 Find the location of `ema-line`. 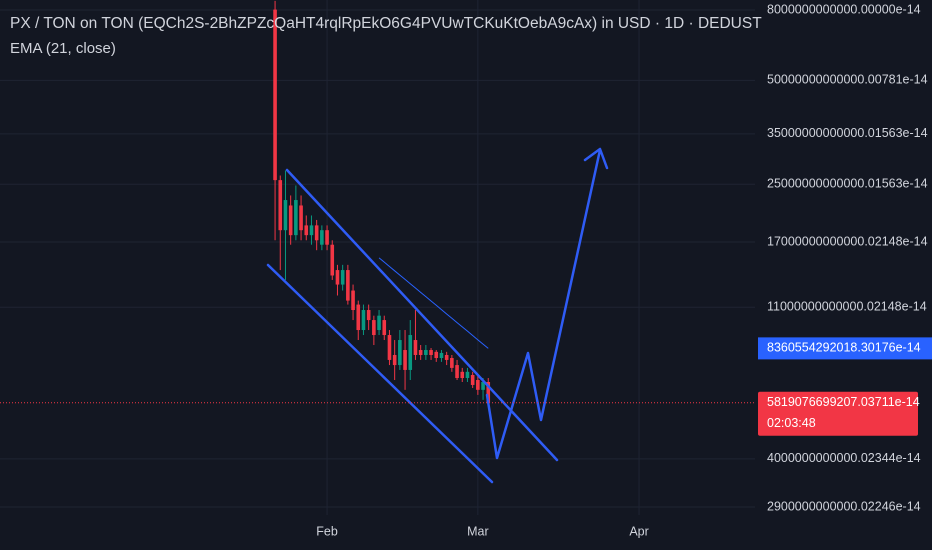

ema-line is located at coordinates (433, 303).